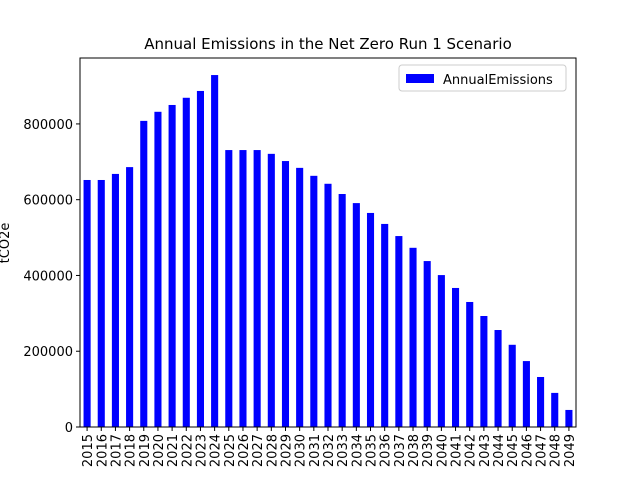  What do you see at coordinates (485, 450) in the screenshot?
I see `x-tick-label: 2043` at bounding box center [485, 450].